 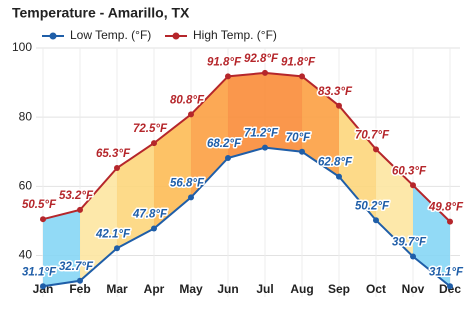 I want to click on value-label: 60.3°F, so click(x=409, y=171).